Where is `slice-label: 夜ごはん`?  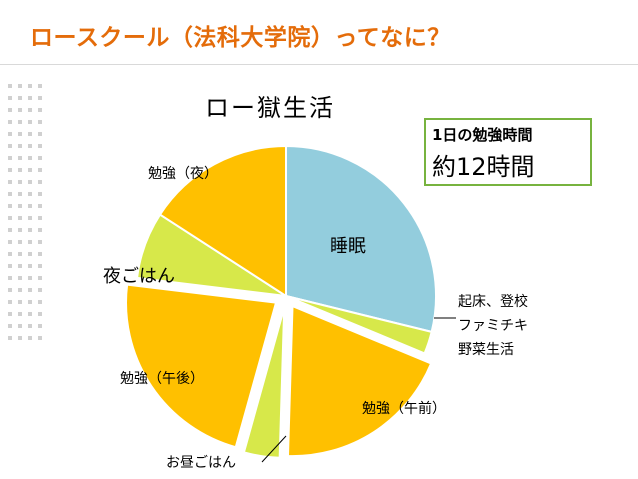 slice-label: 夜ごはん is located at coordinates (139, 276).